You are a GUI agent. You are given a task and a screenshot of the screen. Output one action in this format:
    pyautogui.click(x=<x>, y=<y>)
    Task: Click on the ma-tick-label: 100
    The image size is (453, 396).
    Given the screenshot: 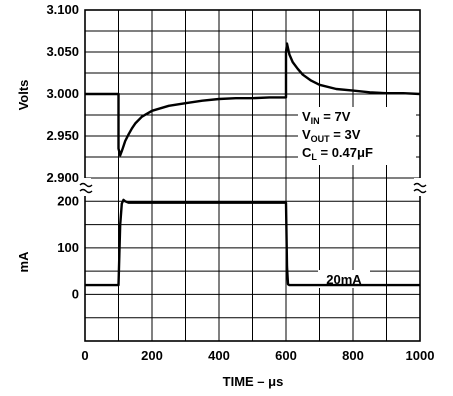 What is the action you would take?
    pyautogui.click(x=68, y=247)
    